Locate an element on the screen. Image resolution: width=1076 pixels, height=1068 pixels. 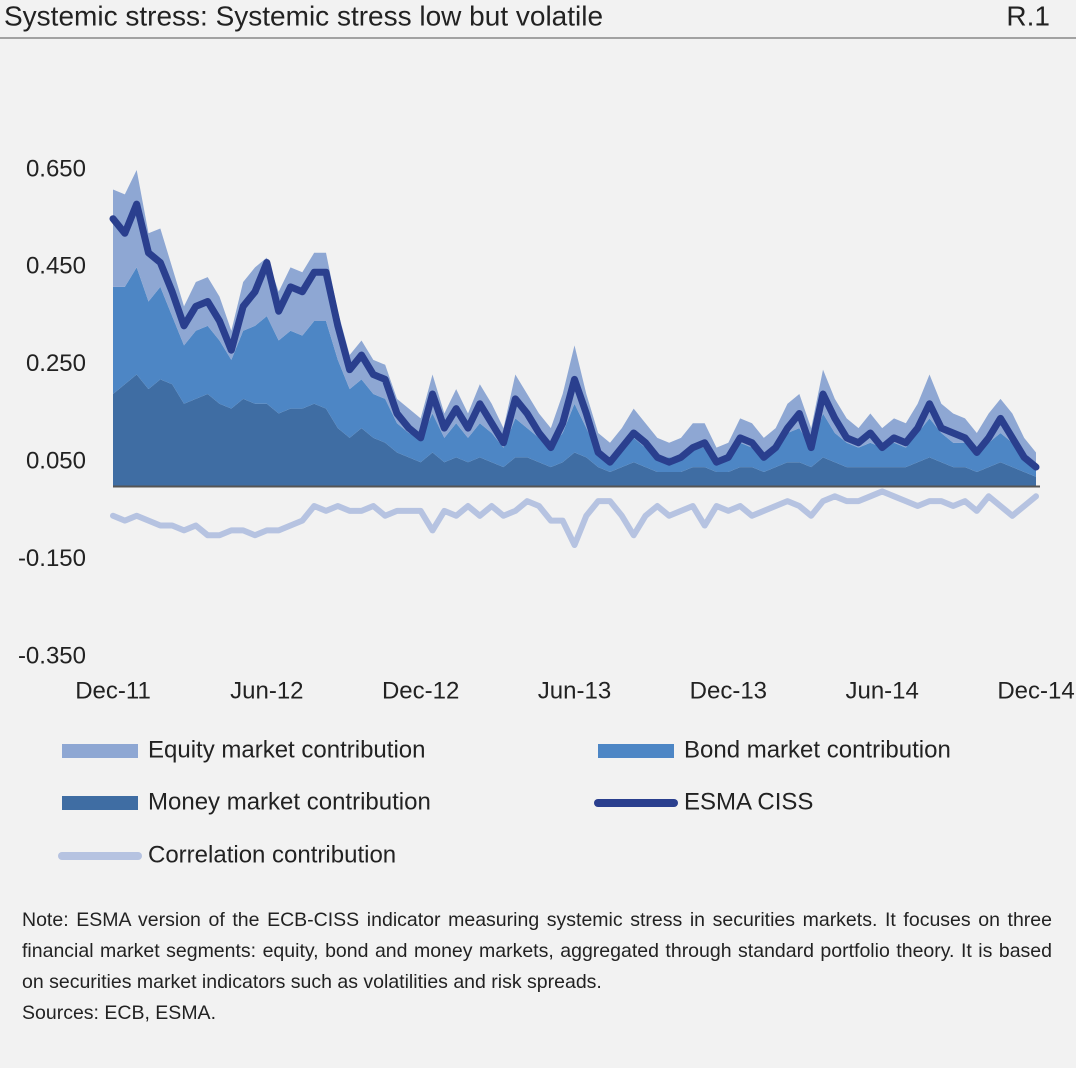
x-tick-label: Dec-13 is located at coordinates (728, 690).